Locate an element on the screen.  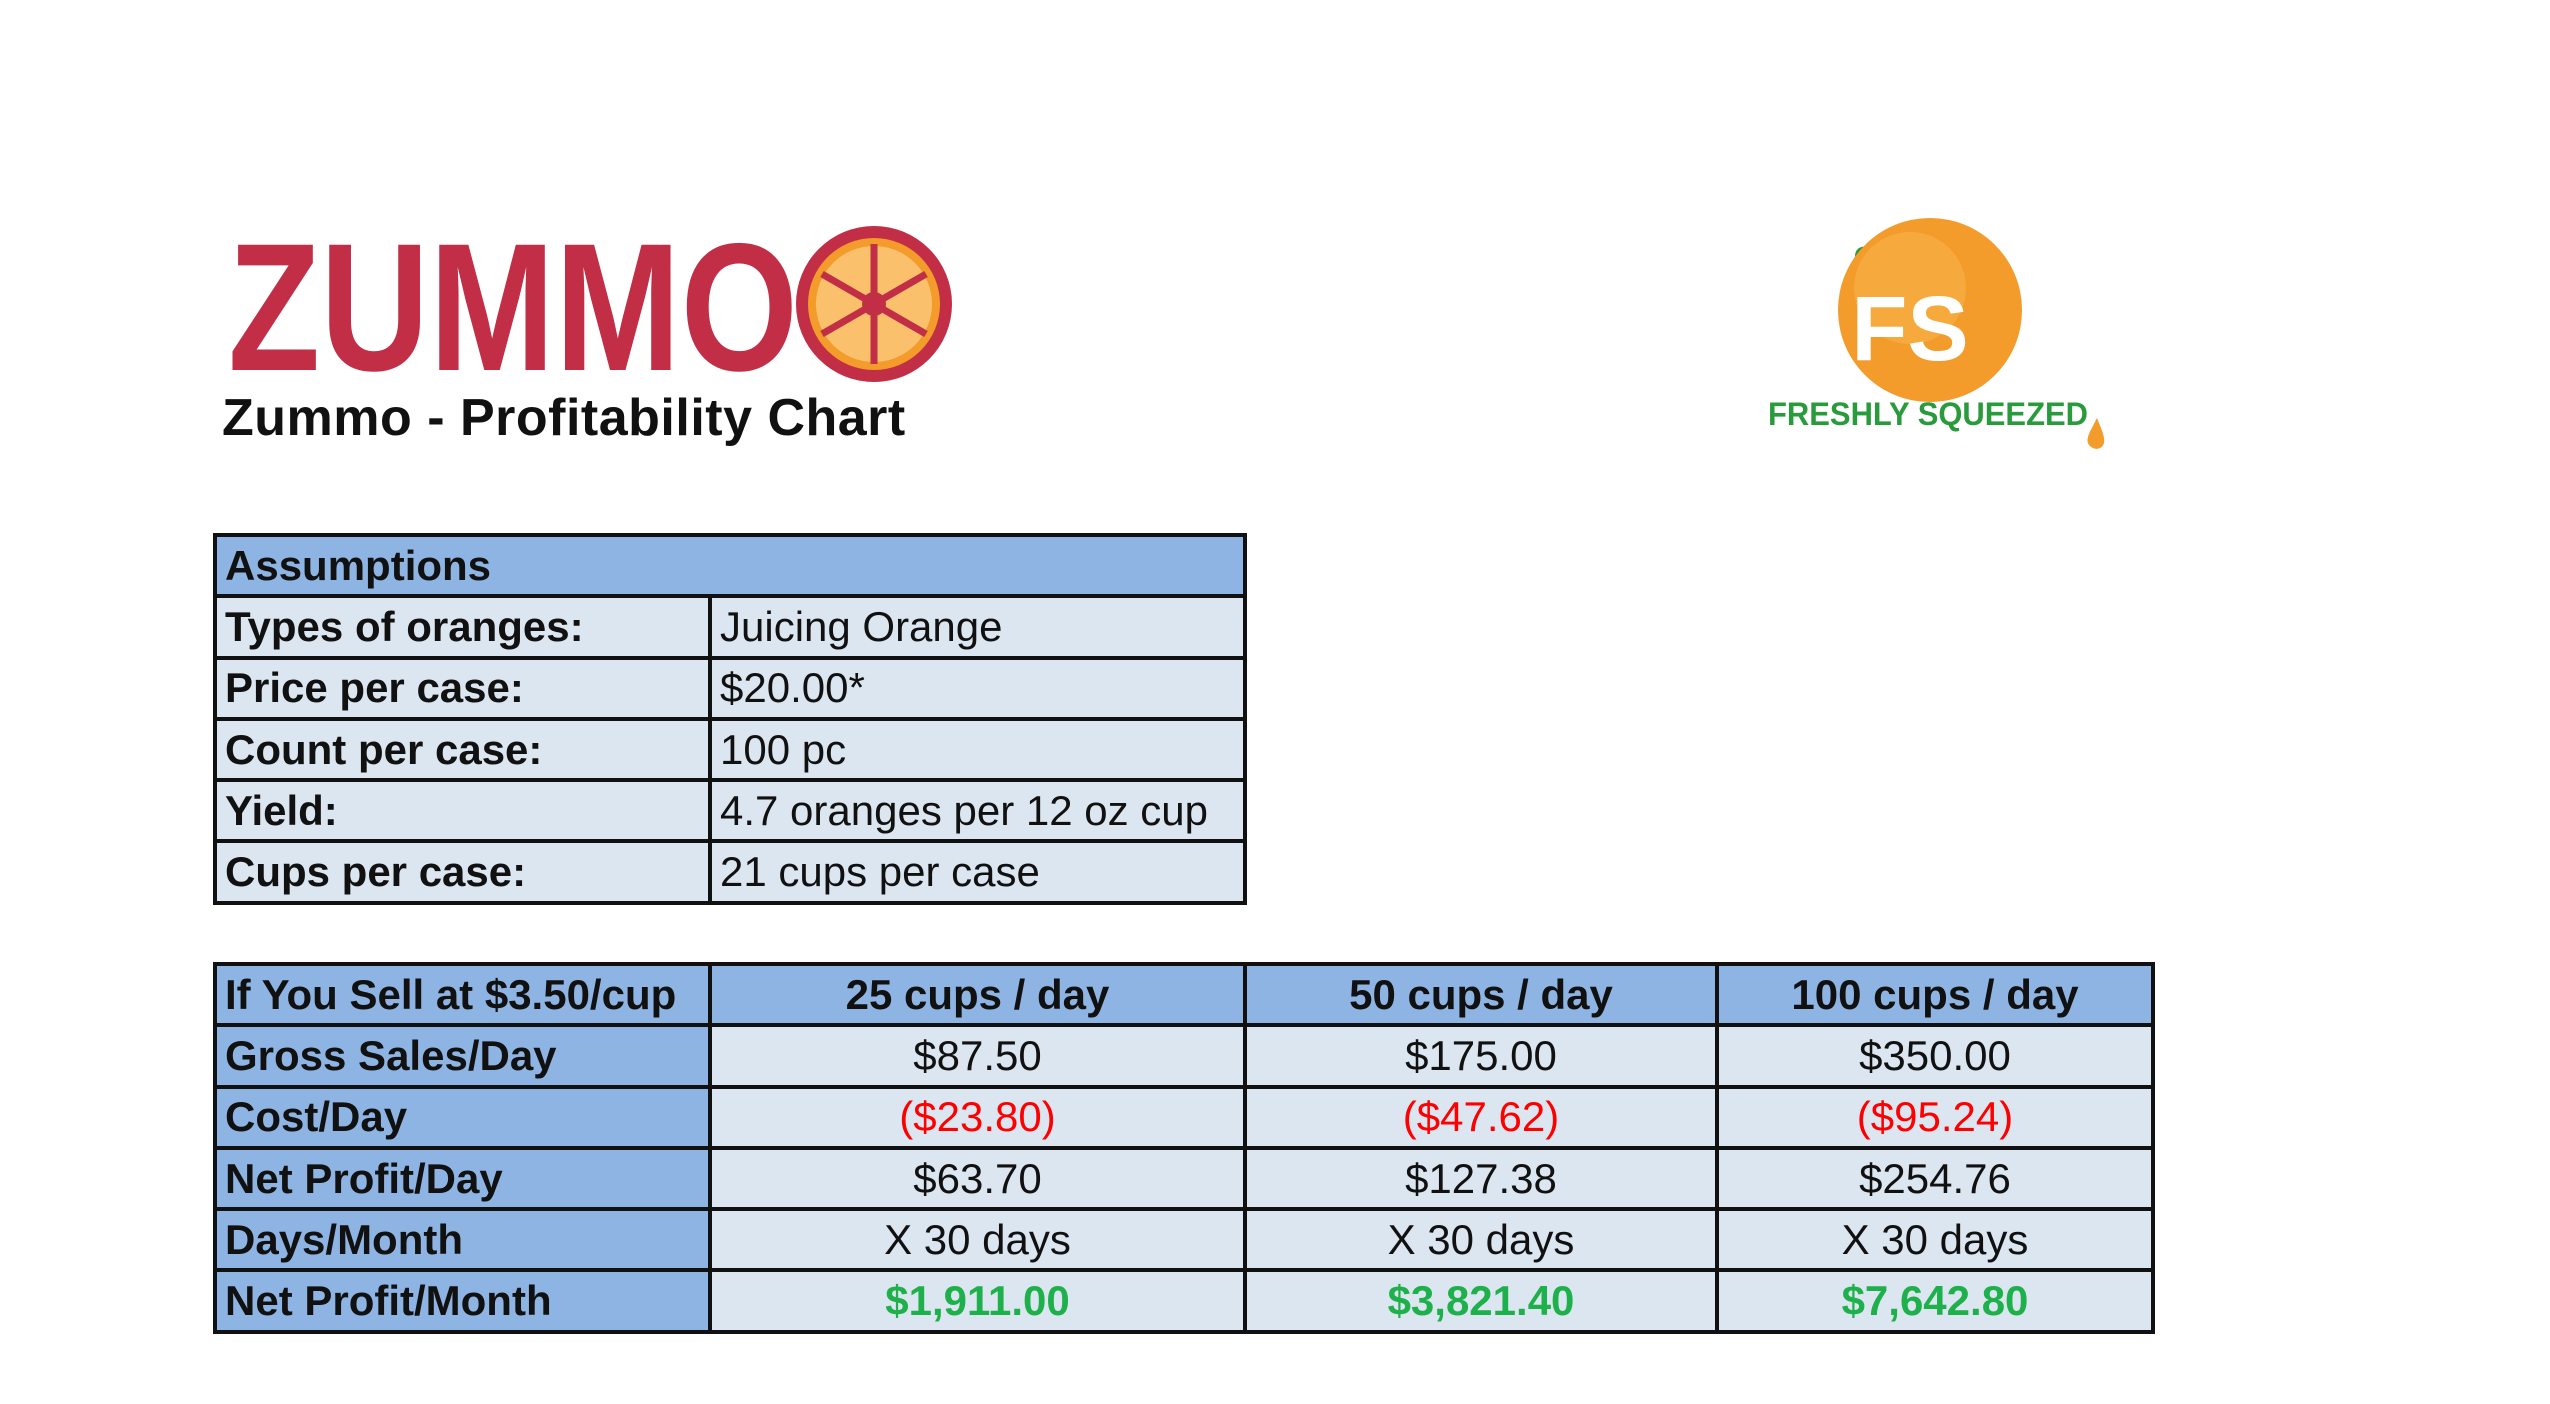
table-cell: $1,911.00 is located at coordinates (977, 1301).